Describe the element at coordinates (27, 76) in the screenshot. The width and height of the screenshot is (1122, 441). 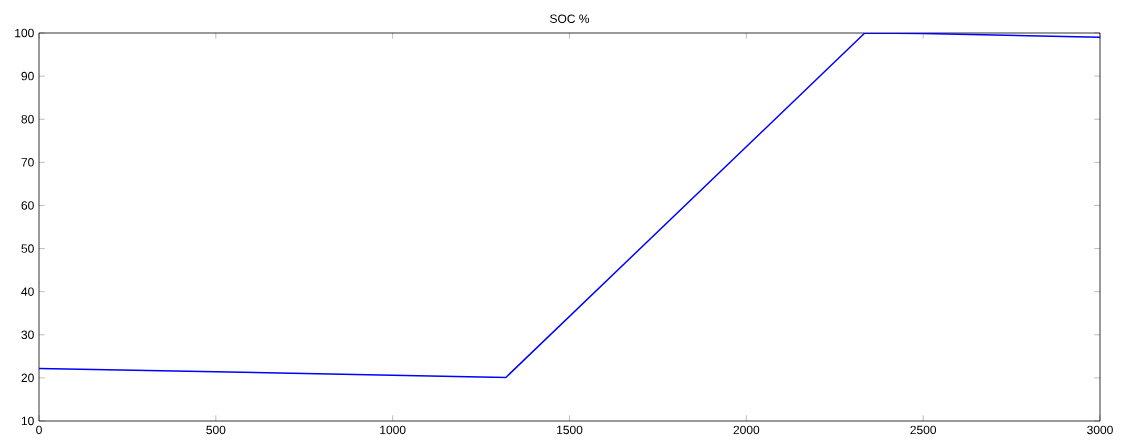
I see `y-tick-label: 90` at that location.